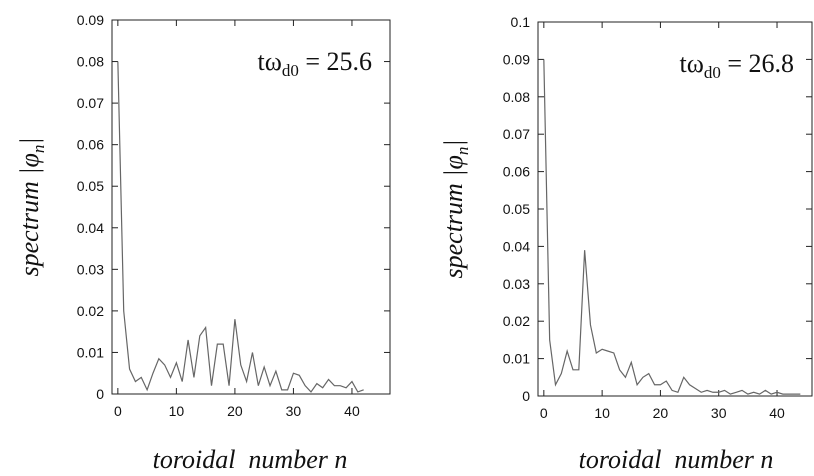 The height and width of the screenshot is (476, 814). I want to click on annotation-part: = 26.8, so click(757, 63).